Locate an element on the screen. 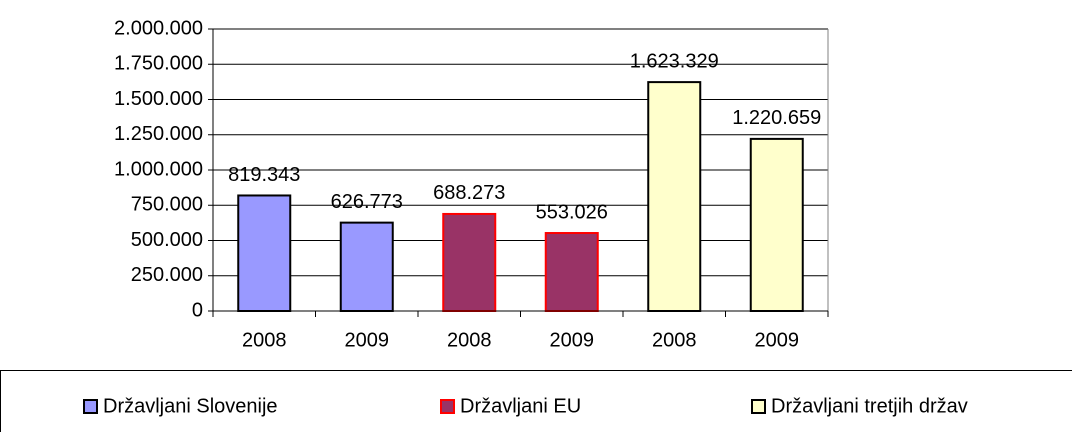  y-tick-label: 1.000.000 is located at coordinates (158, 169).